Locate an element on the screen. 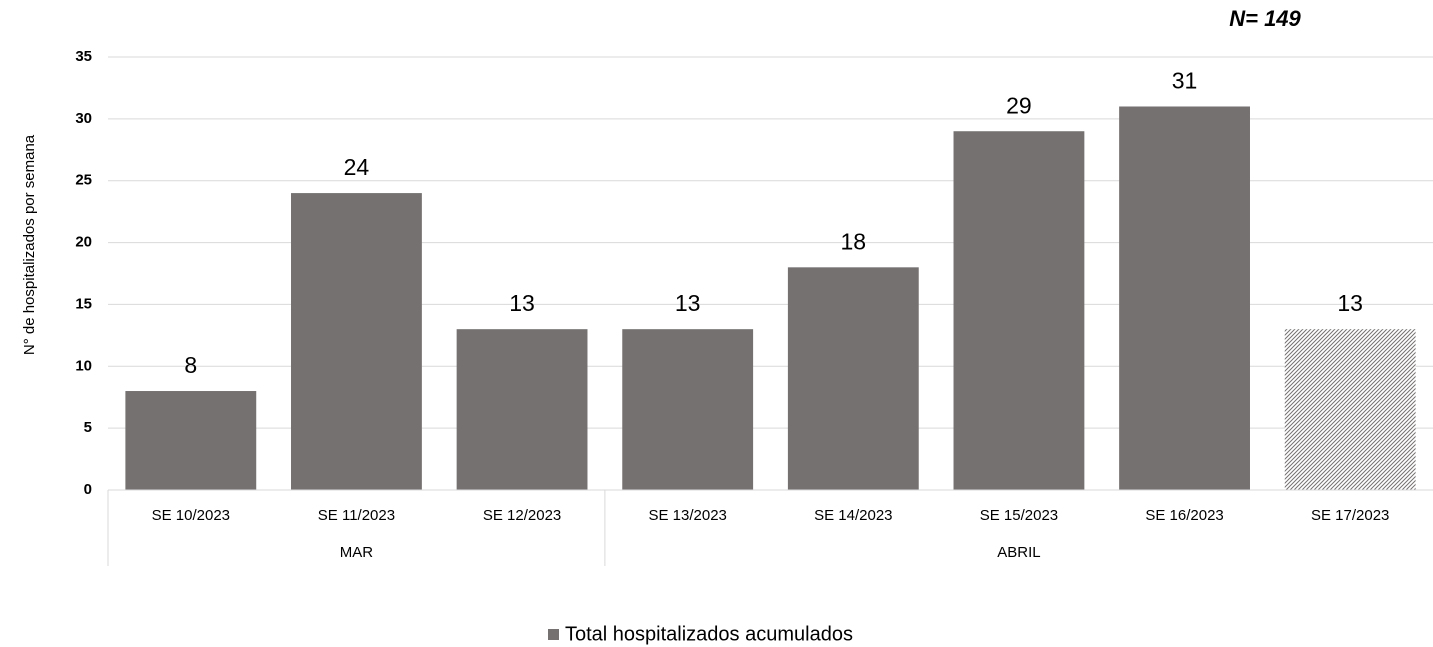  y-axis-title: N° de hospitalizados por semana is located at coordinates (29, 244).